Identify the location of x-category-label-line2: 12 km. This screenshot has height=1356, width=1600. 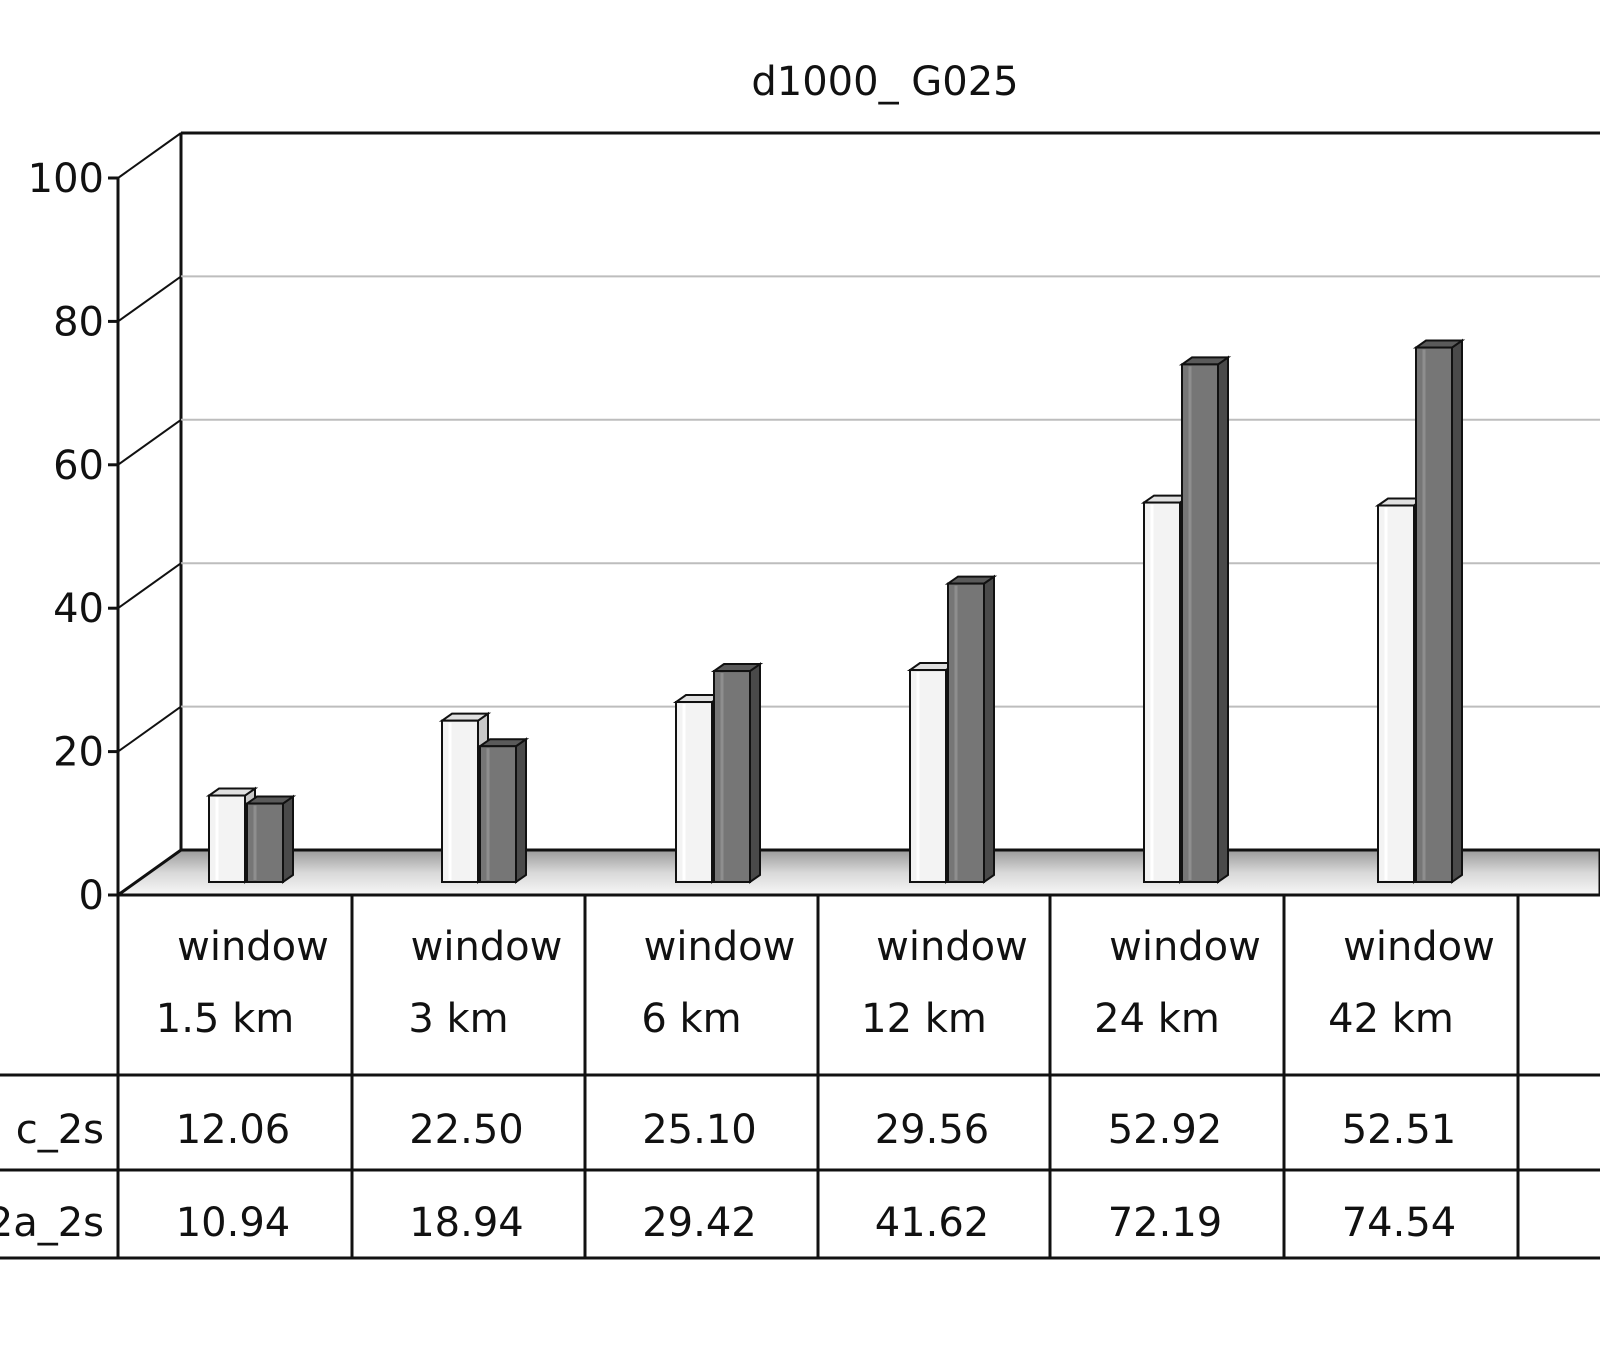
(924, 1019).